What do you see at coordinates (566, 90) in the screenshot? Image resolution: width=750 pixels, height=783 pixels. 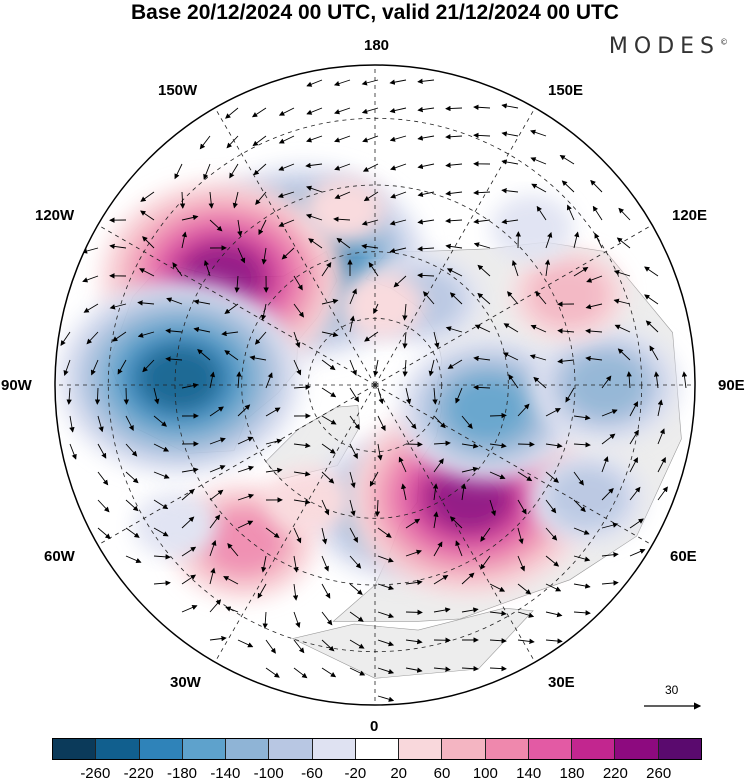 I see `lon-label-150e: 150E` at bounding box center [566, 90].